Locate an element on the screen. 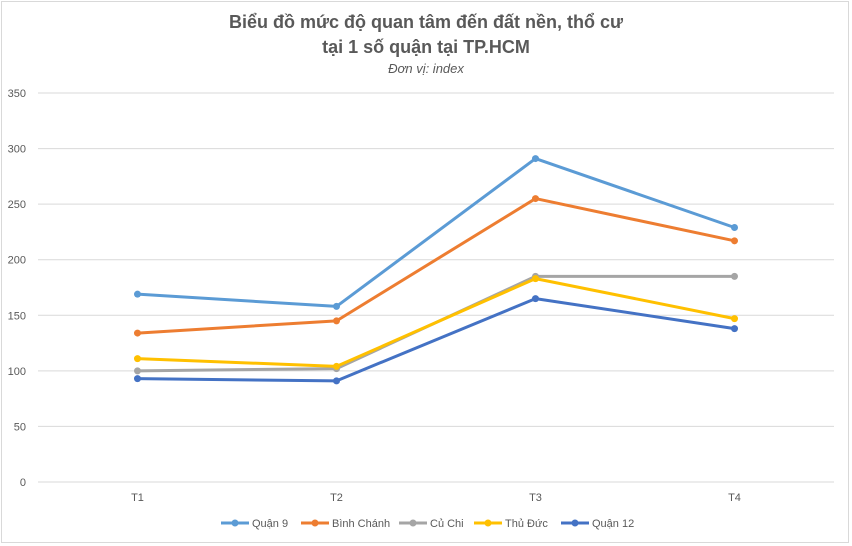  legend-item: Bình Chánh is located at coordinates (345, 524).